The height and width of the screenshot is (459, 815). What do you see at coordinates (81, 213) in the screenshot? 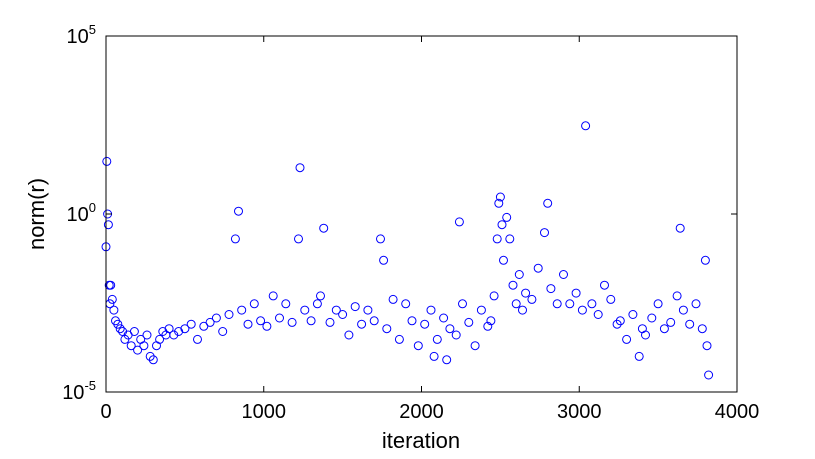
I see `y-tick-label: 10⁰` at bounding box center [81, 213].